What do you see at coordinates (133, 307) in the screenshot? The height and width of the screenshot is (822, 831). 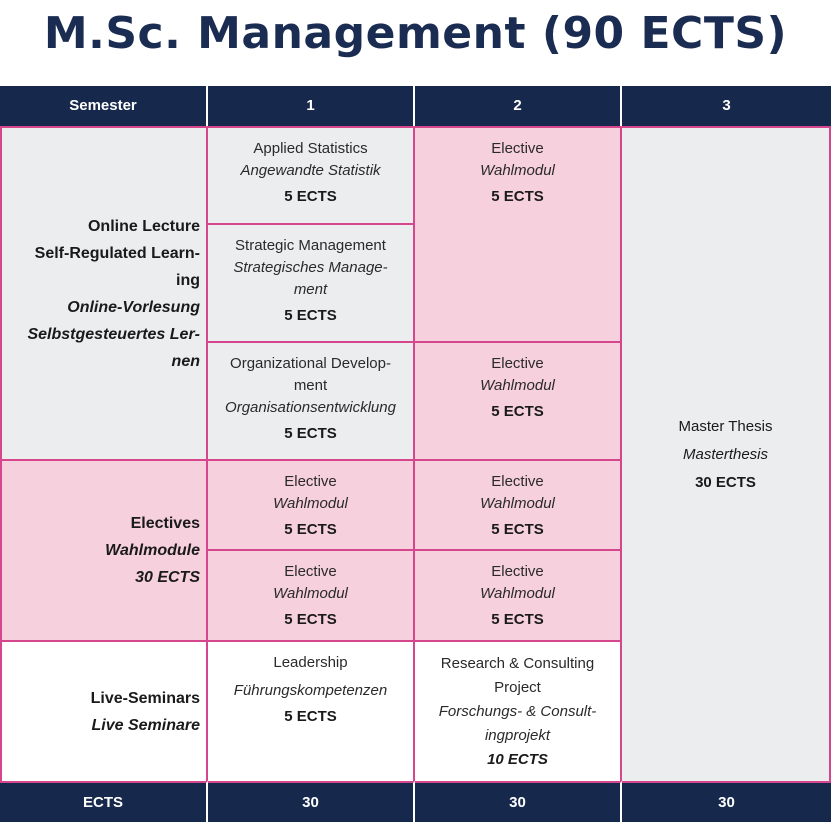 I see `online-vorlesung-label: Online-Vorlesung` at bounding box center [133, 307].